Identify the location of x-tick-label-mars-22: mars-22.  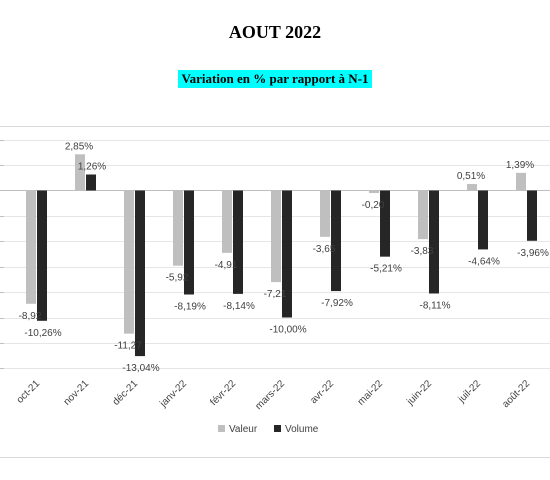
(270, 395).